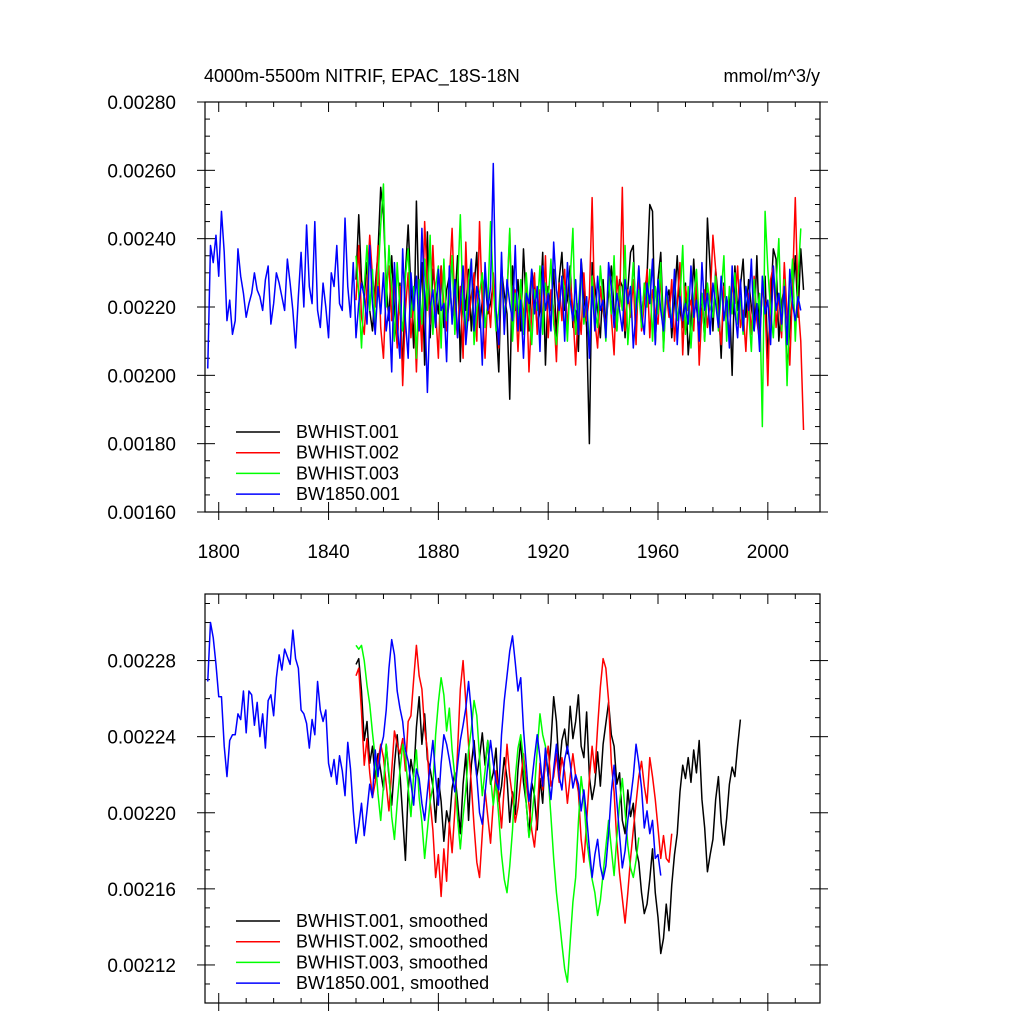 Image resolution: width=1024 pixels, height=1024 pixels. I want to click on top-y-tick-label: 0.00220, so click(141, 308).